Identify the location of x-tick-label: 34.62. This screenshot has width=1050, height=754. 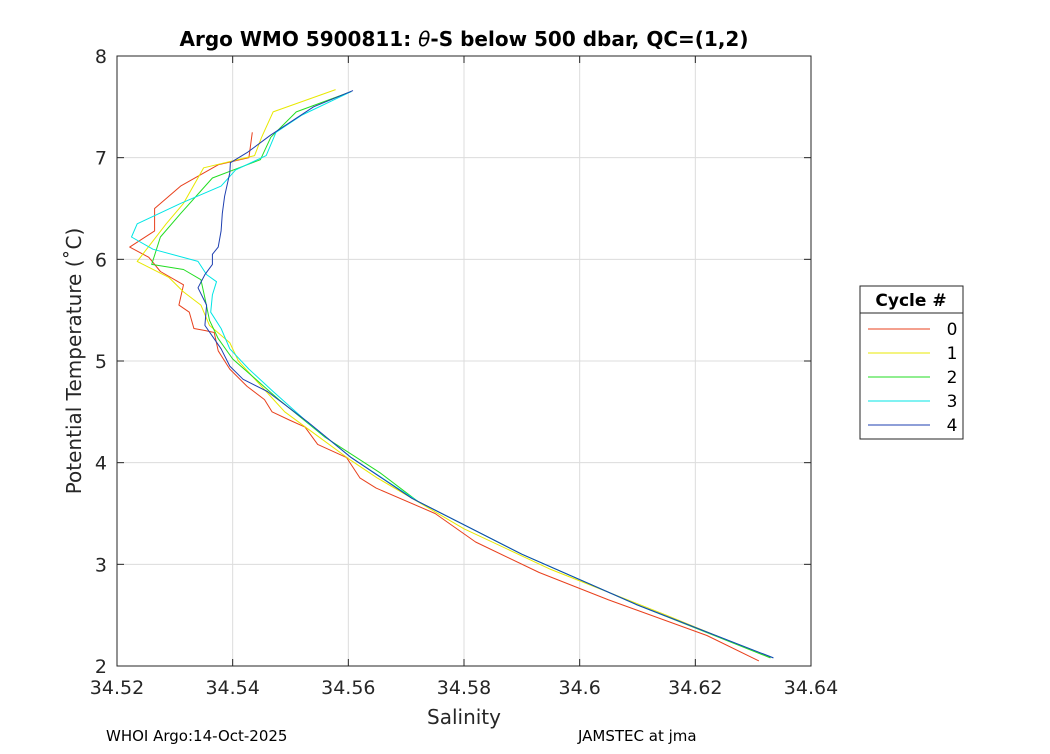
(695, 688).